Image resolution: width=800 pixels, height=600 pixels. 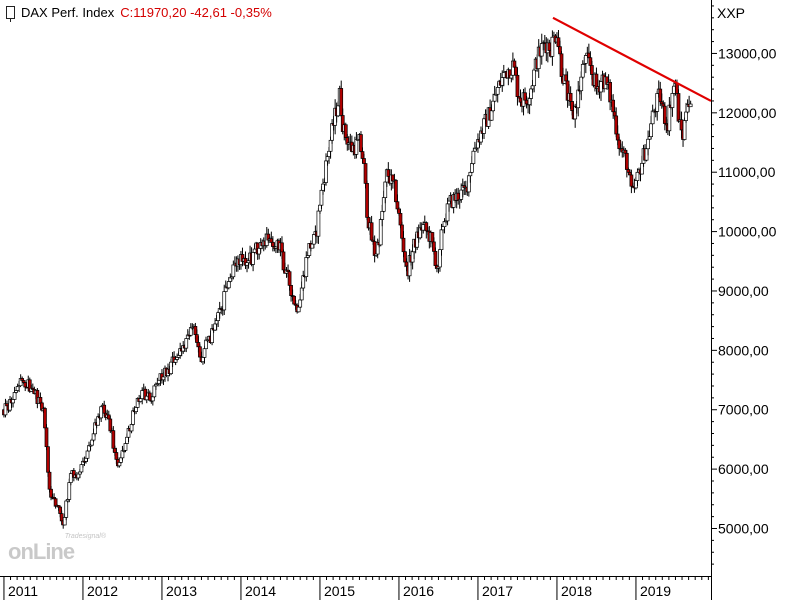 What do you see at coordinates (85, 536) in the screenshot?
I see `watermark-small: Tradesignal®` at bounding box center [85, 536].